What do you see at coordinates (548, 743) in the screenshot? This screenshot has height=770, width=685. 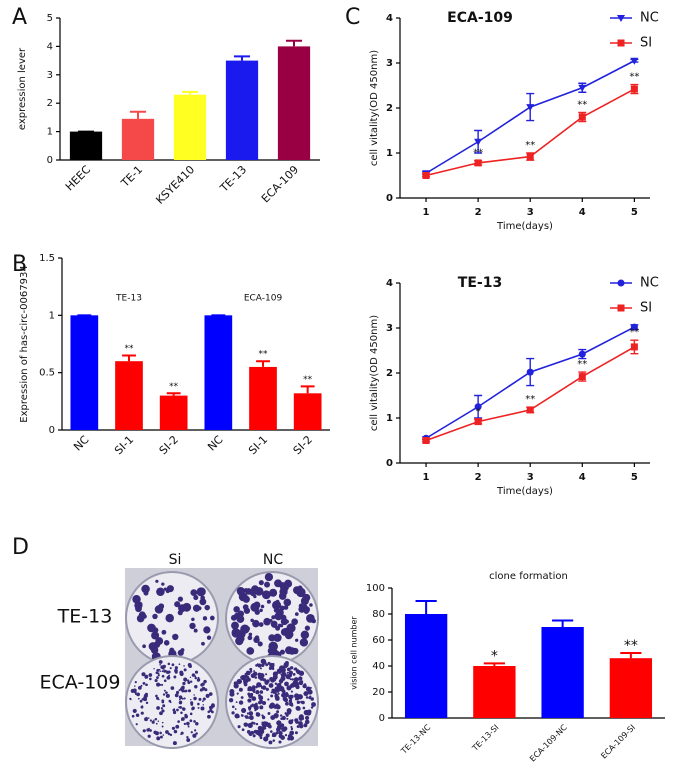 I see `x-tick-label: ECA-109-NC` at bounding box center [548, 743].